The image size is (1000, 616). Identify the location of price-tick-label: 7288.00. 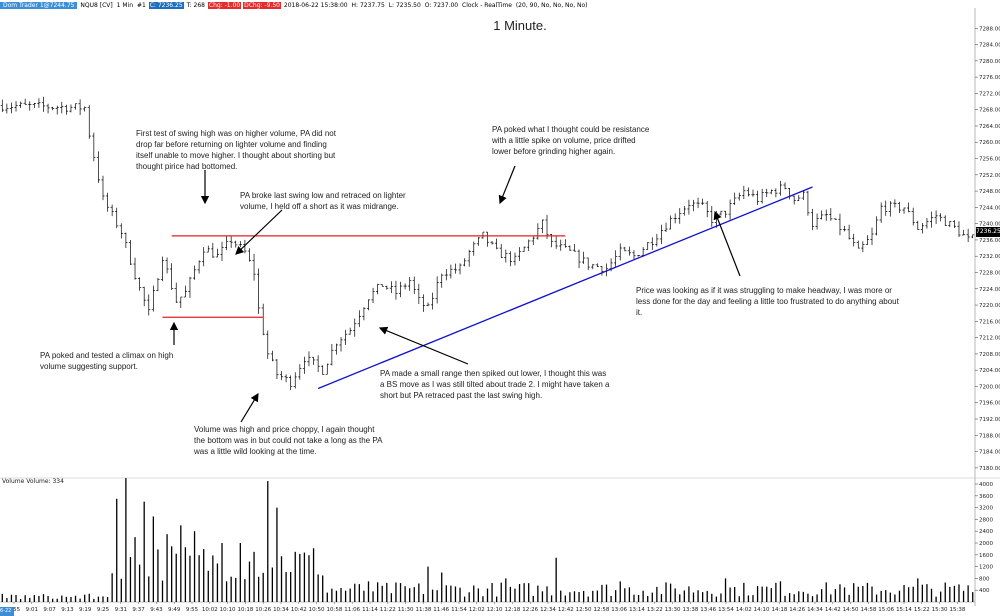
(989, 29).